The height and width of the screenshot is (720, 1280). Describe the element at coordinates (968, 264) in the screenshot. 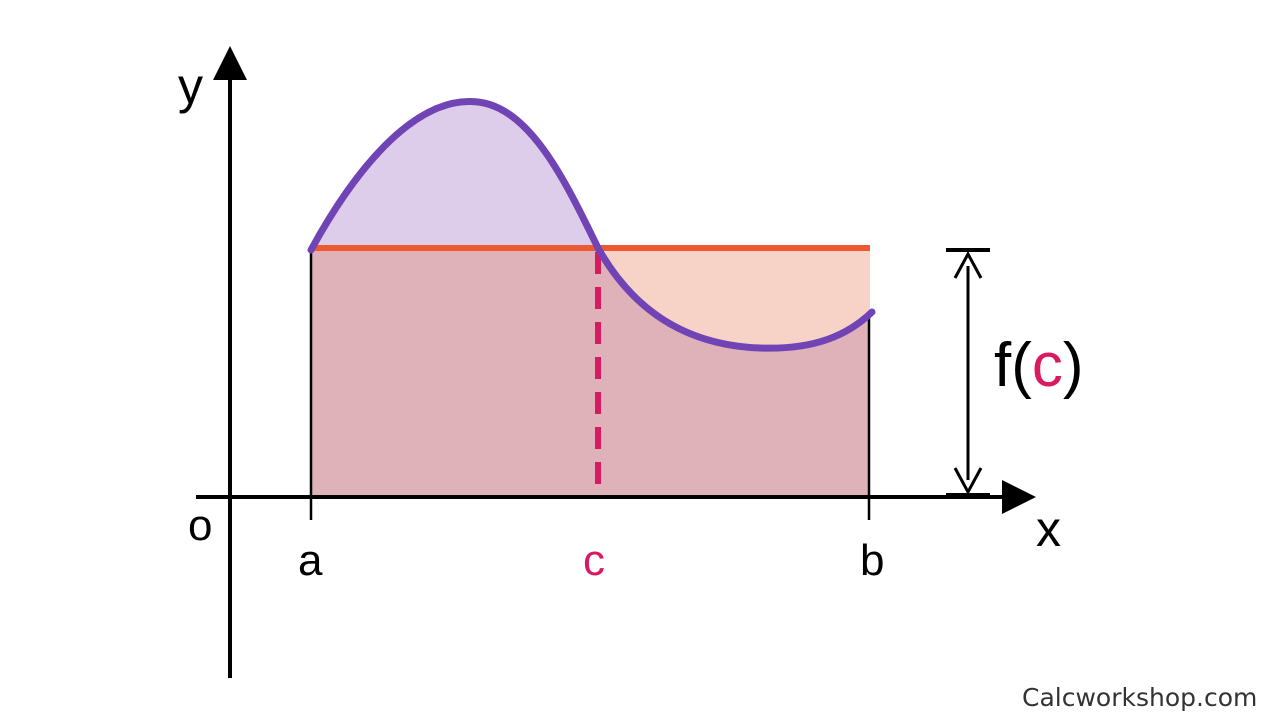

I see `fc-marker-up-arrowhead` at that location.